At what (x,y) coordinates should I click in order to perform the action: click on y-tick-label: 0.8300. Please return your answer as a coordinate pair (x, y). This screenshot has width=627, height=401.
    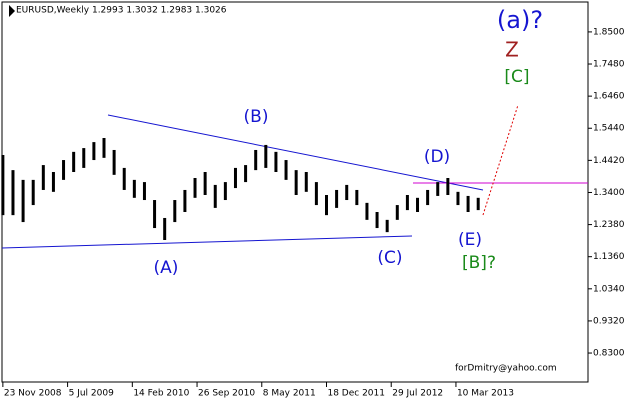
    Looking at the image, I should click on (609, 354).